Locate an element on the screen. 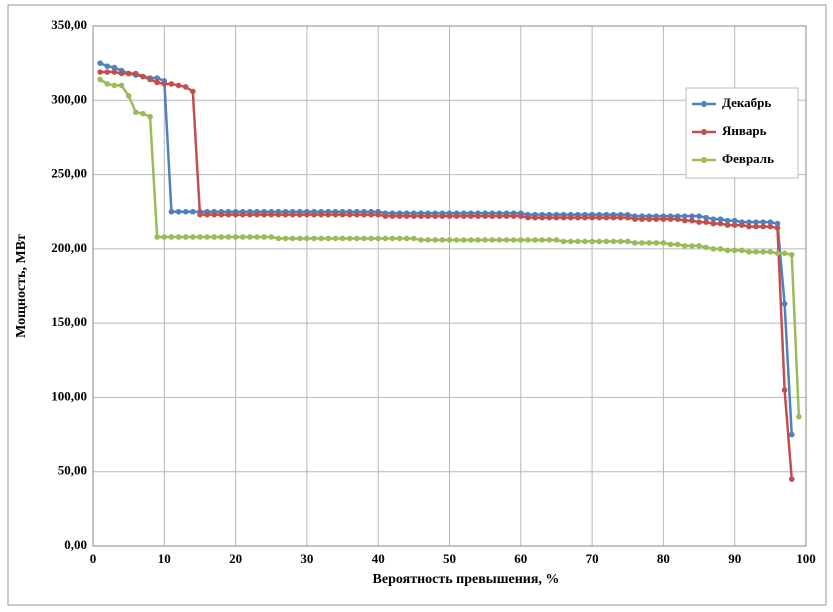 This screenshot has height=612, width=833. legend-marker is located at coordinates (704, 132).